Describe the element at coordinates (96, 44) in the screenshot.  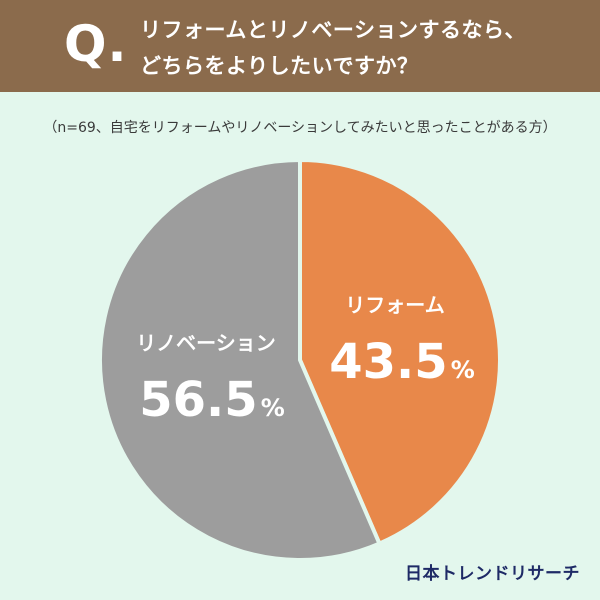
I see `question-mark: Q.` at that location.